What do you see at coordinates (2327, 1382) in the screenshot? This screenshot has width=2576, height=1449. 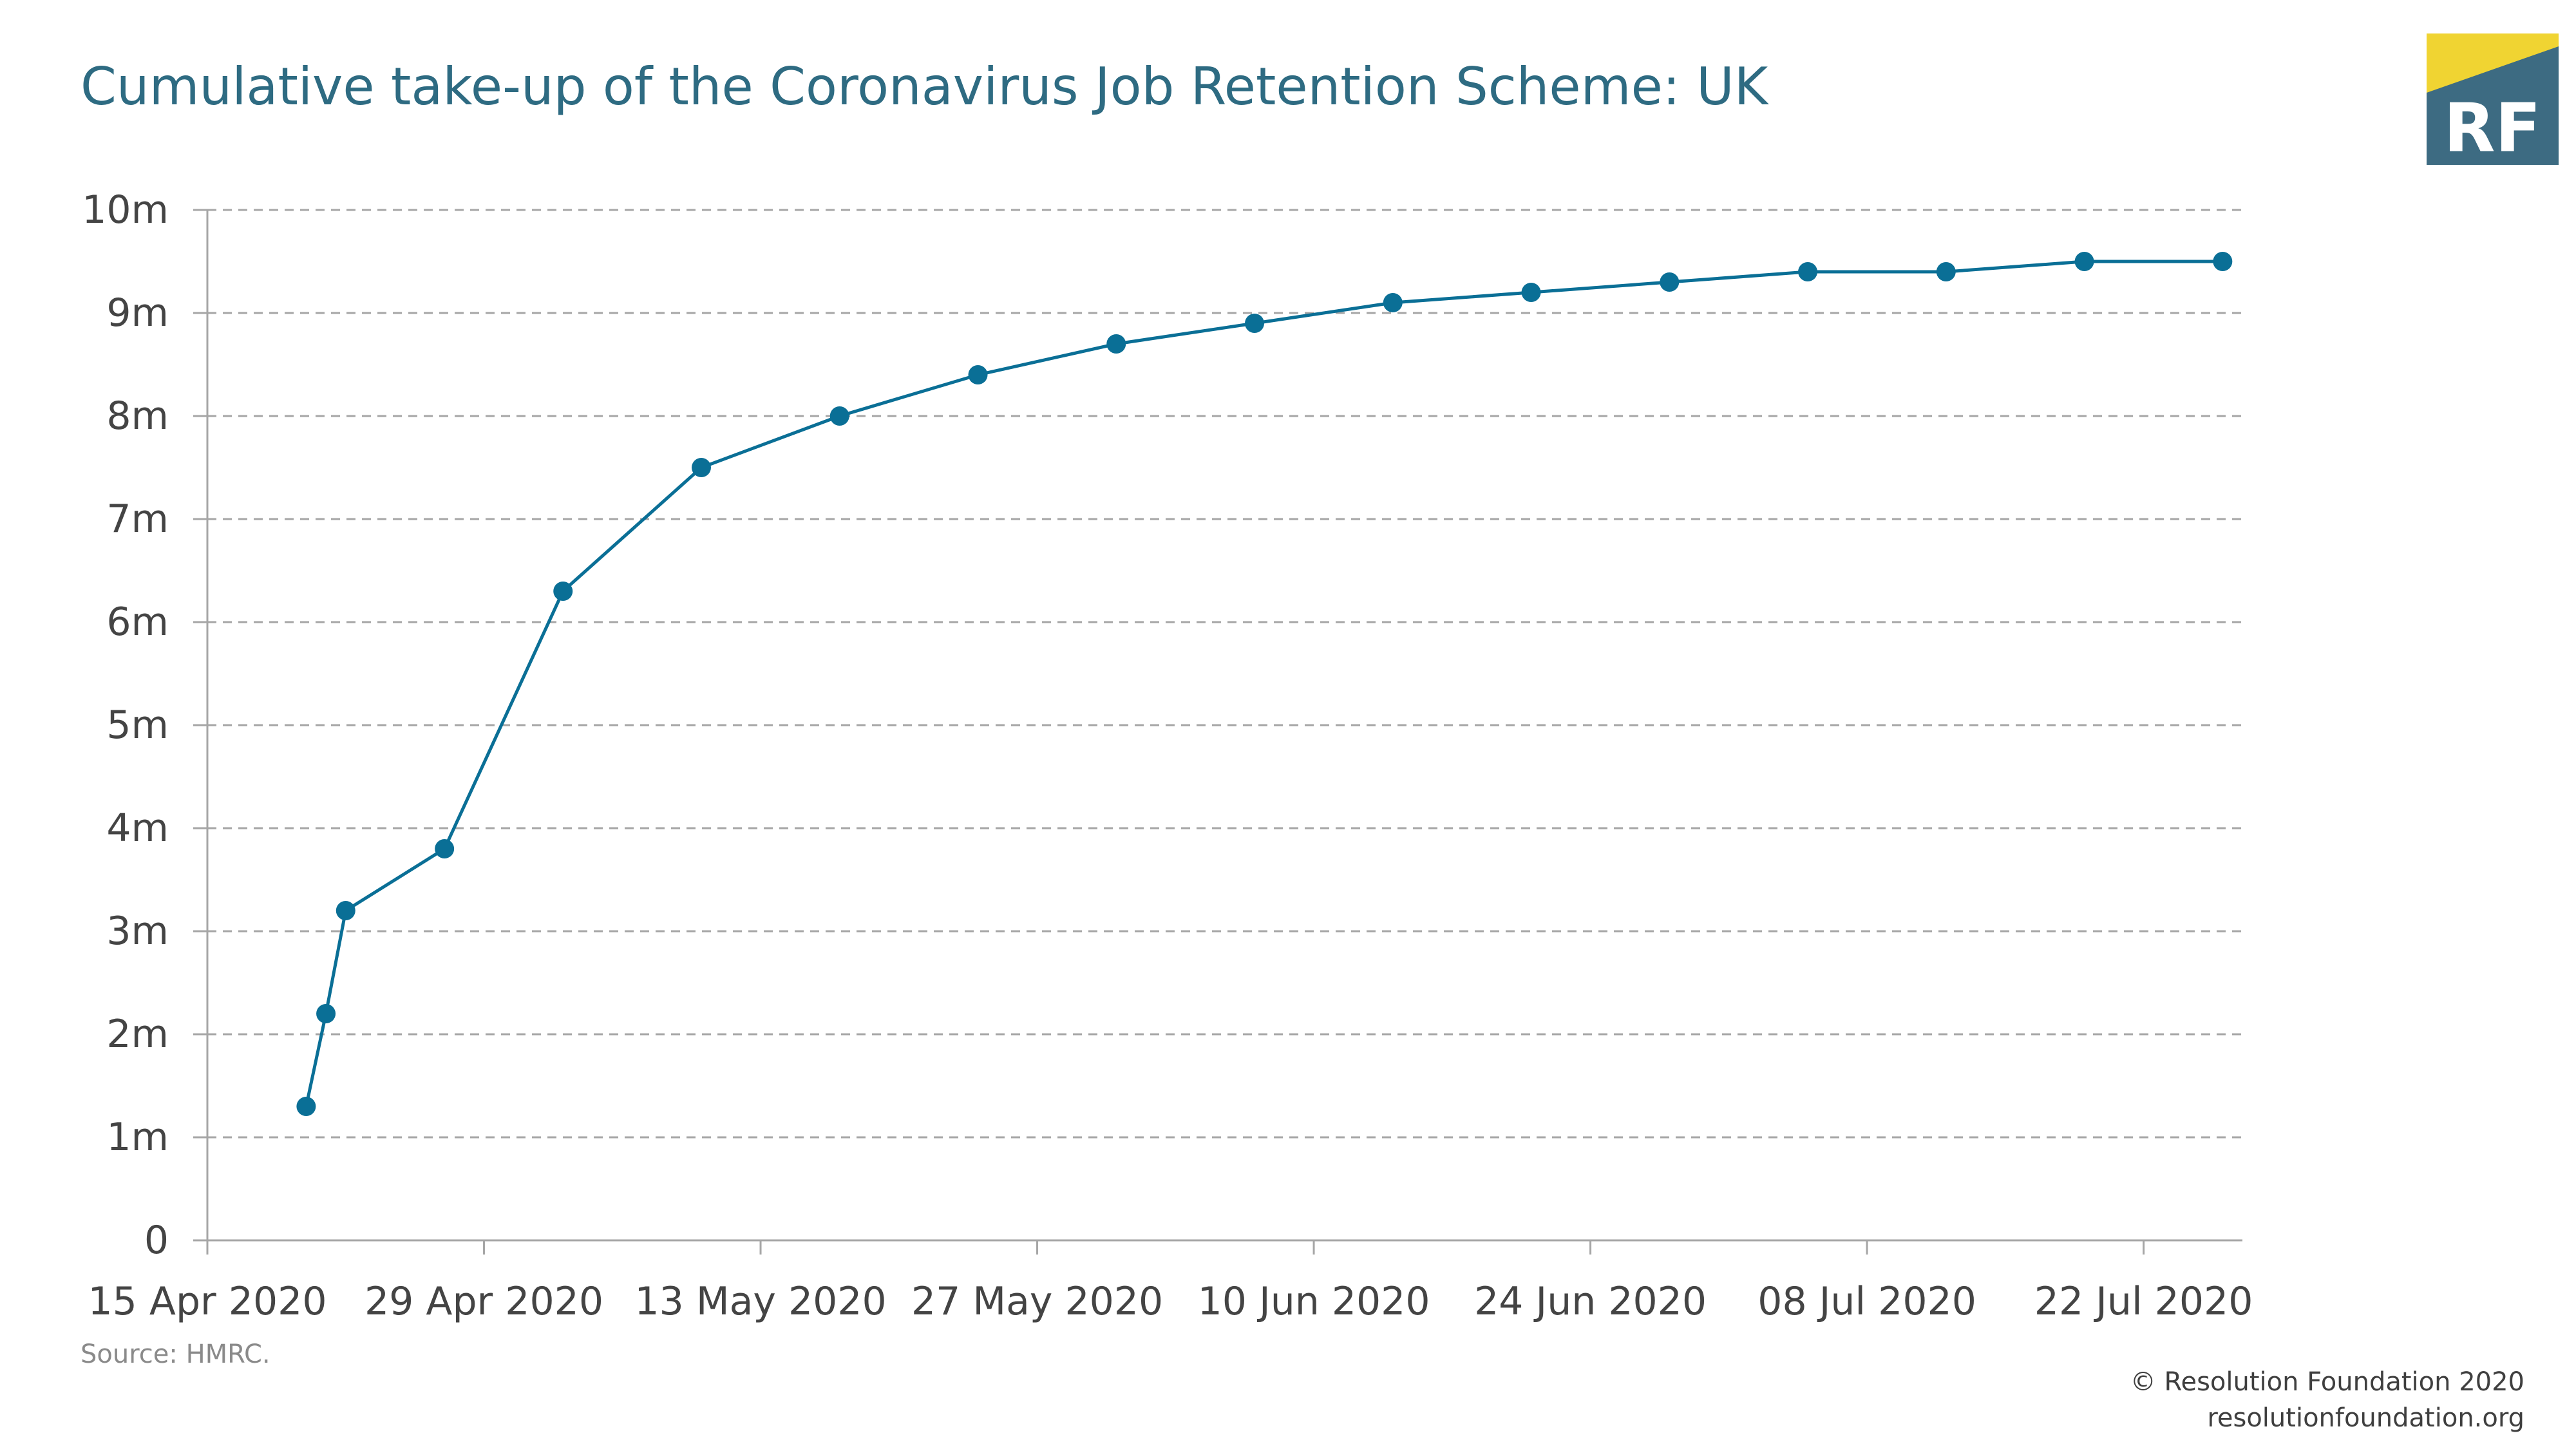 I see `copyright-text: © Resolution Foundation 2020` at bounding box center [2327, 1382].